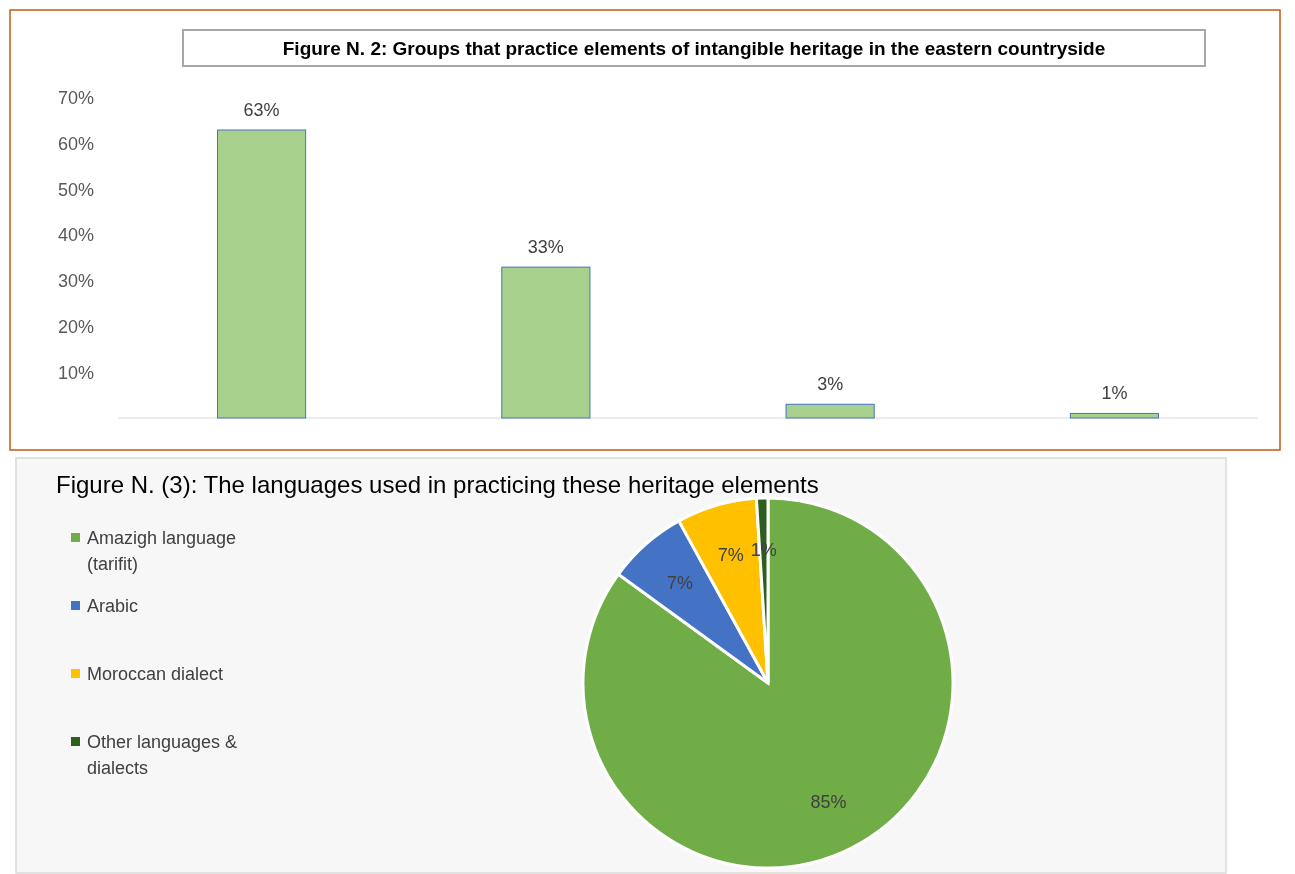  What do you see at coordinates (75, 326) in the screenshot?
I see `y-tick-label: 20%` at bounding box center [75, 326].